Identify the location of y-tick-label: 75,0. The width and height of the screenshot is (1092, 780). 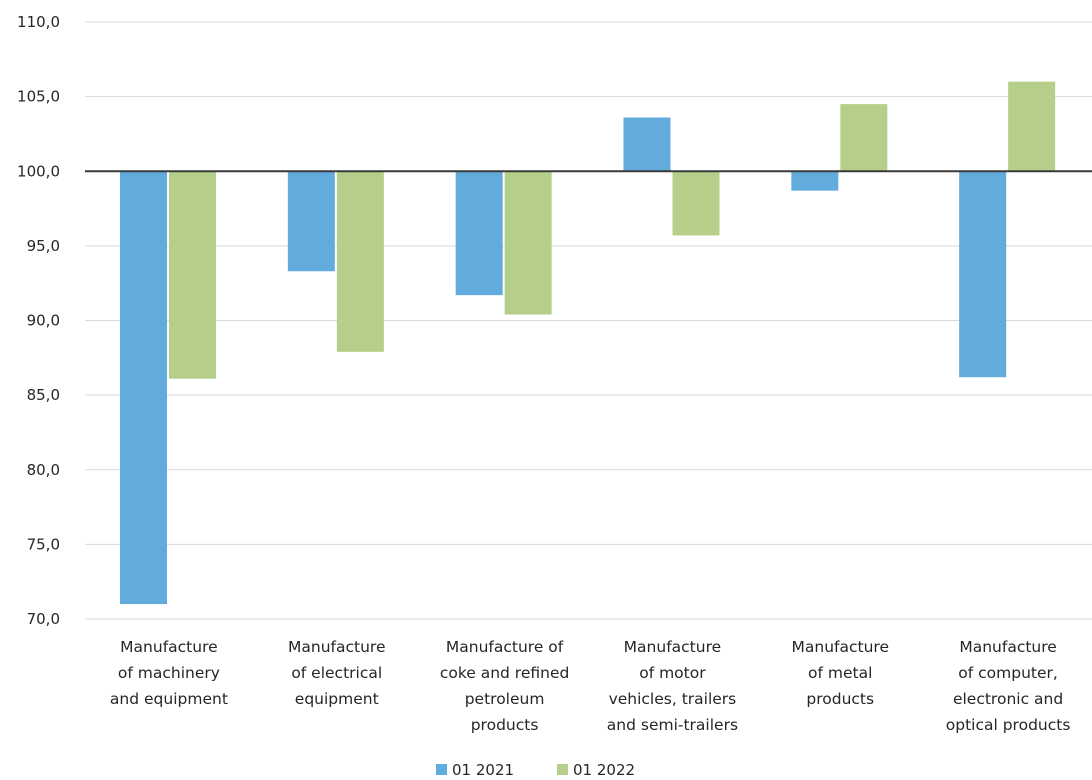
(43, 544).